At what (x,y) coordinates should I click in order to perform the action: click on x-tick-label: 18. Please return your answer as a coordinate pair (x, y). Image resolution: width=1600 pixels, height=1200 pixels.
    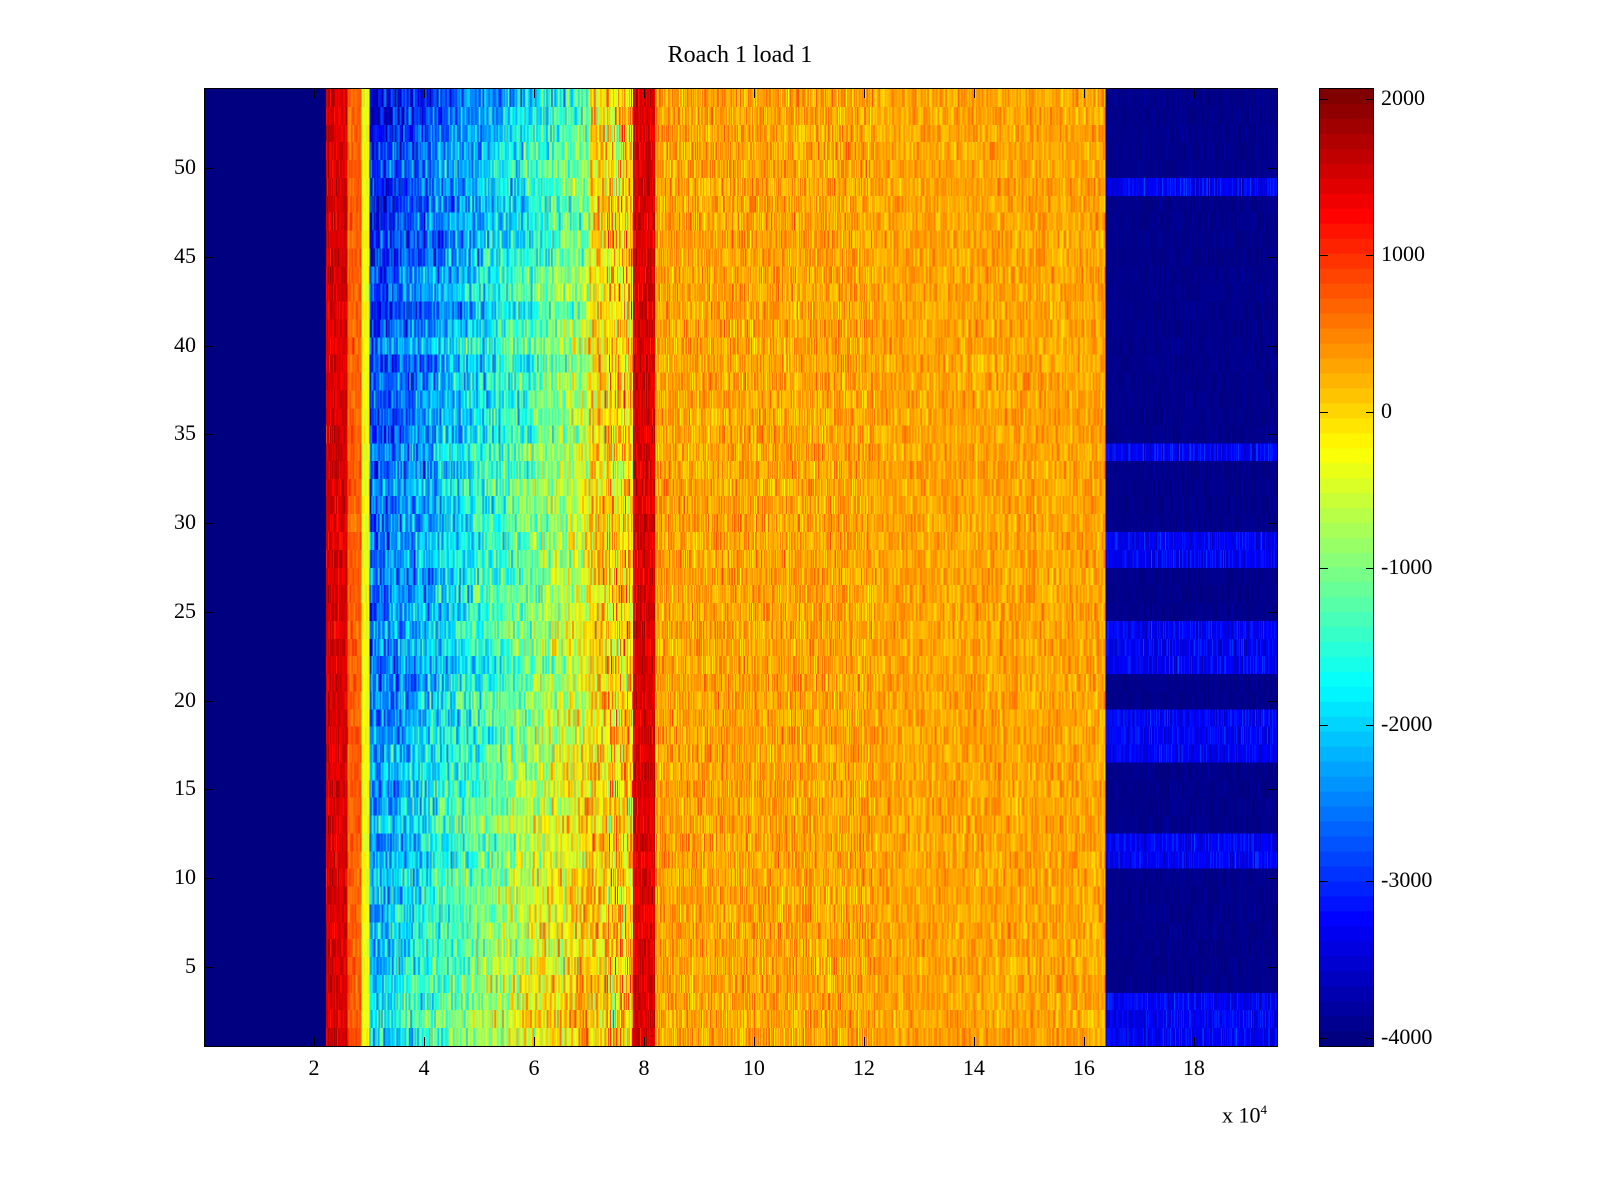
    Looking at the image, I should click on (1193, 1067).